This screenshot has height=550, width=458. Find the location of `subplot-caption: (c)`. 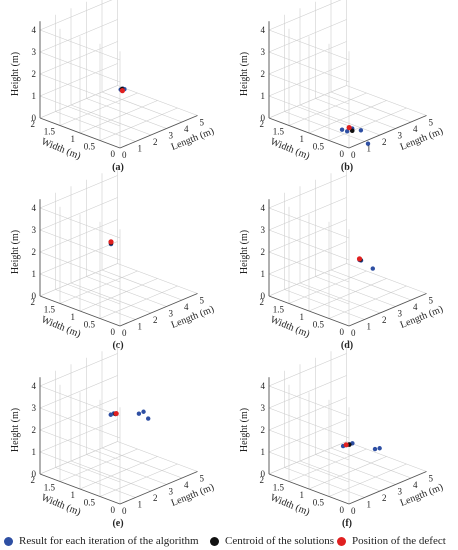

subplot-caption: (c) is located at coordinates (117, 345).